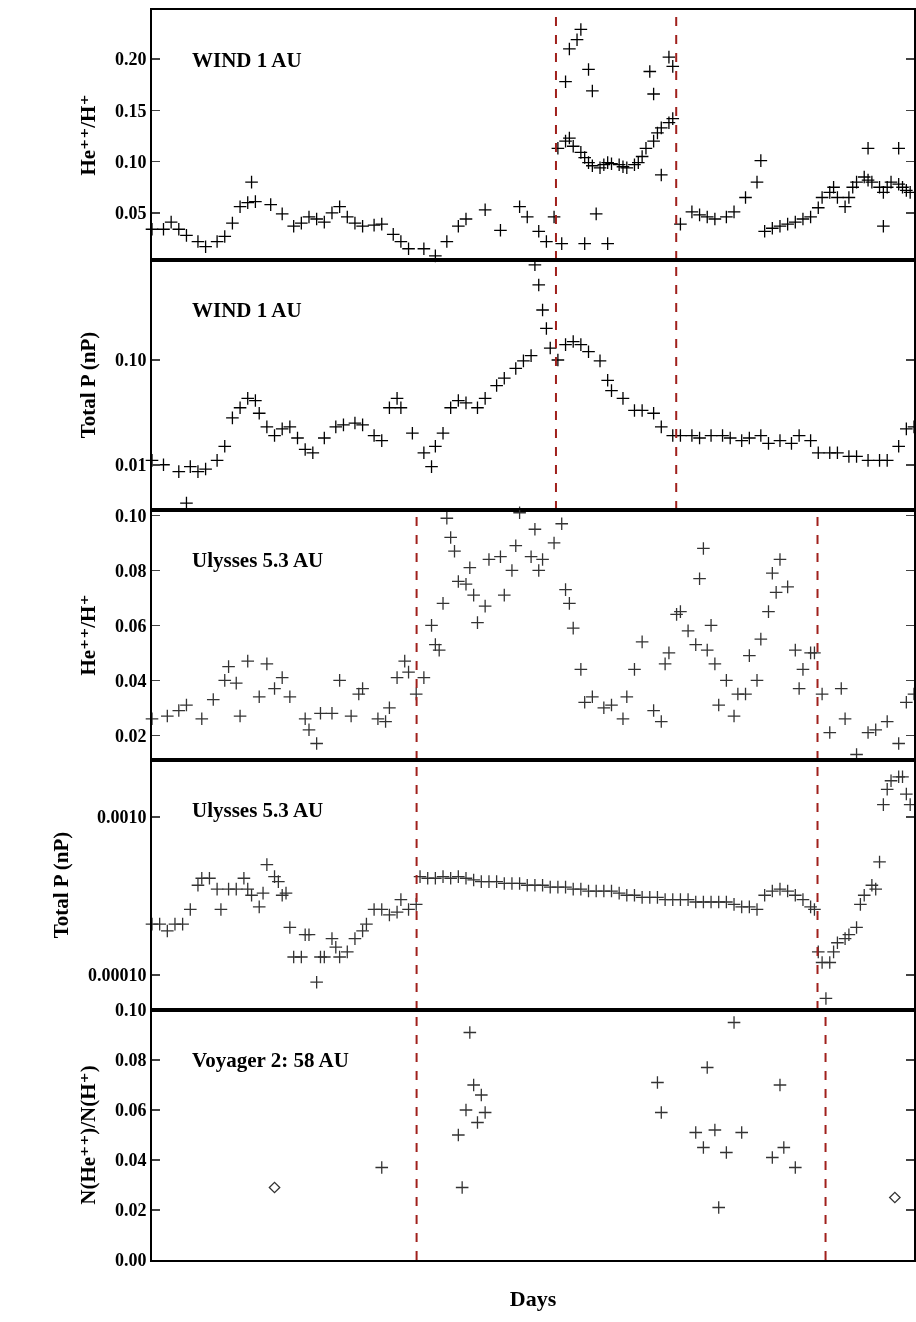 The height and width of the screenshot is (1322, 916). I want to click on y-tick-label: 0.05, so click(130, 213).